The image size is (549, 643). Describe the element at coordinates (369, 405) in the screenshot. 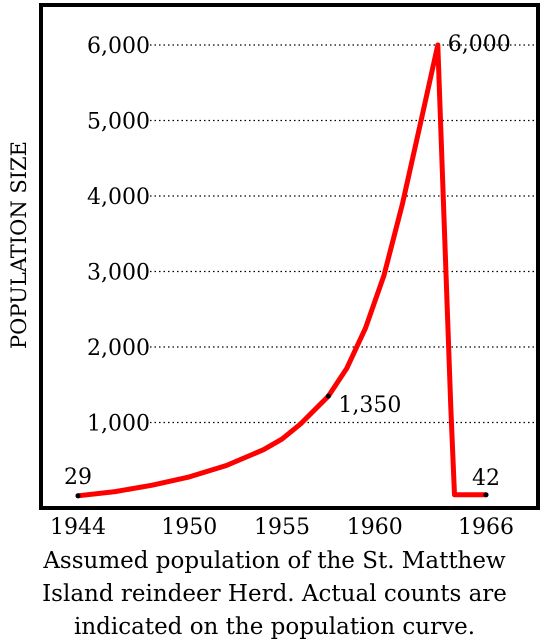

I see `data-label: 1,350` at that location.